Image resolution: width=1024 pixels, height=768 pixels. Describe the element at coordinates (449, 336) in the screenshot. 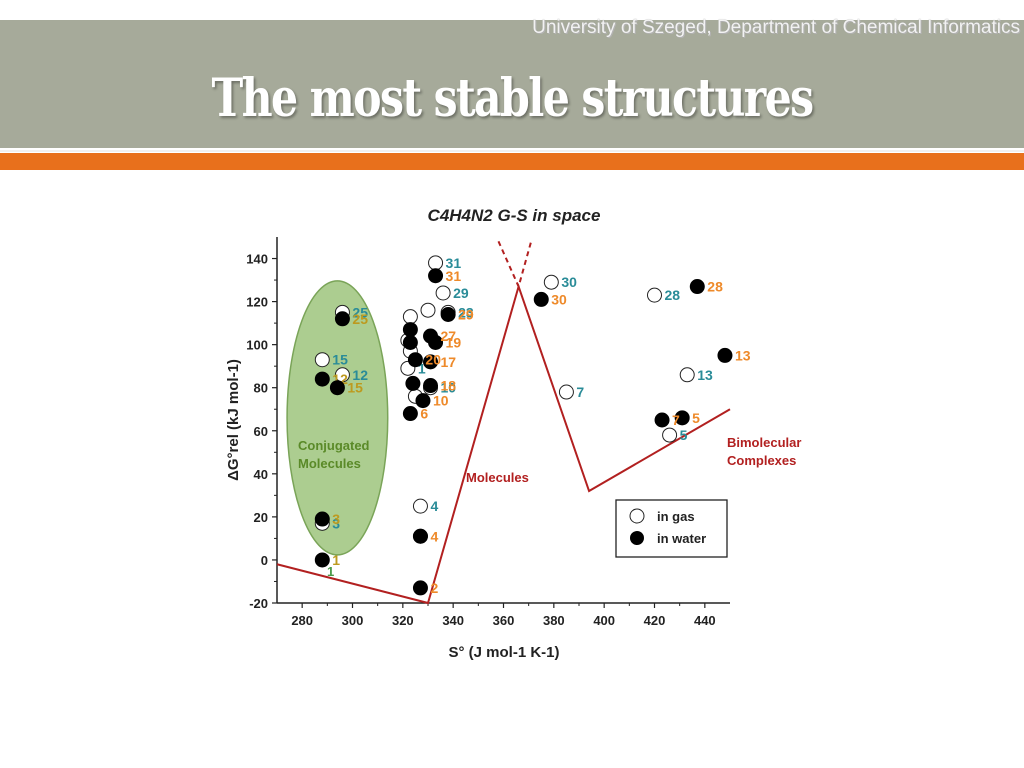

I see `water-point-label: 27` at that location.